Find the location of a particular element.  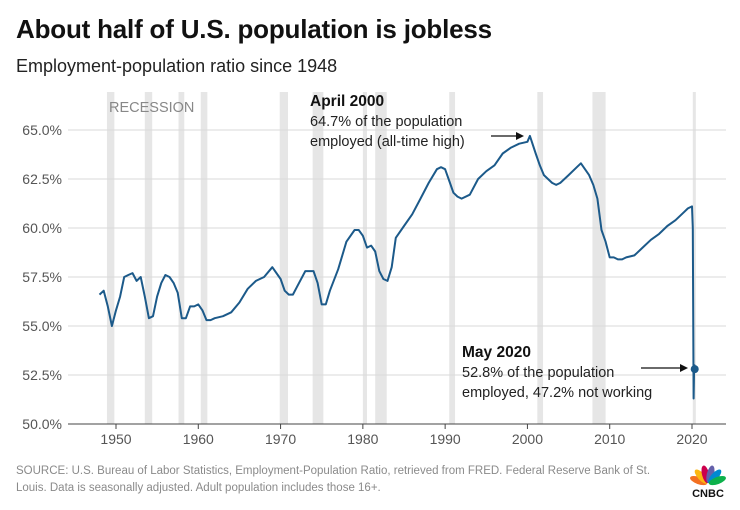

chart-title: About half of U.S. population is jobless is located at coordinates (254, 29).